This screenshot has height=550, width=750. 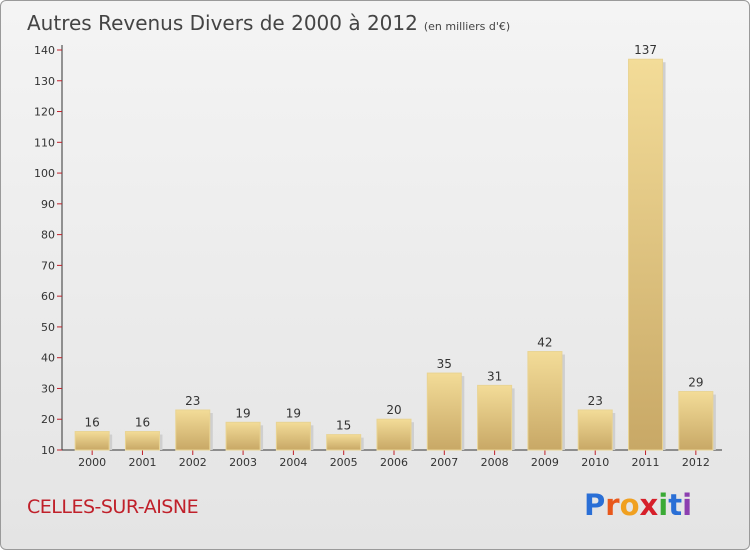 I want to click on x-tick-label: 2005, so click(x=344, y=462).